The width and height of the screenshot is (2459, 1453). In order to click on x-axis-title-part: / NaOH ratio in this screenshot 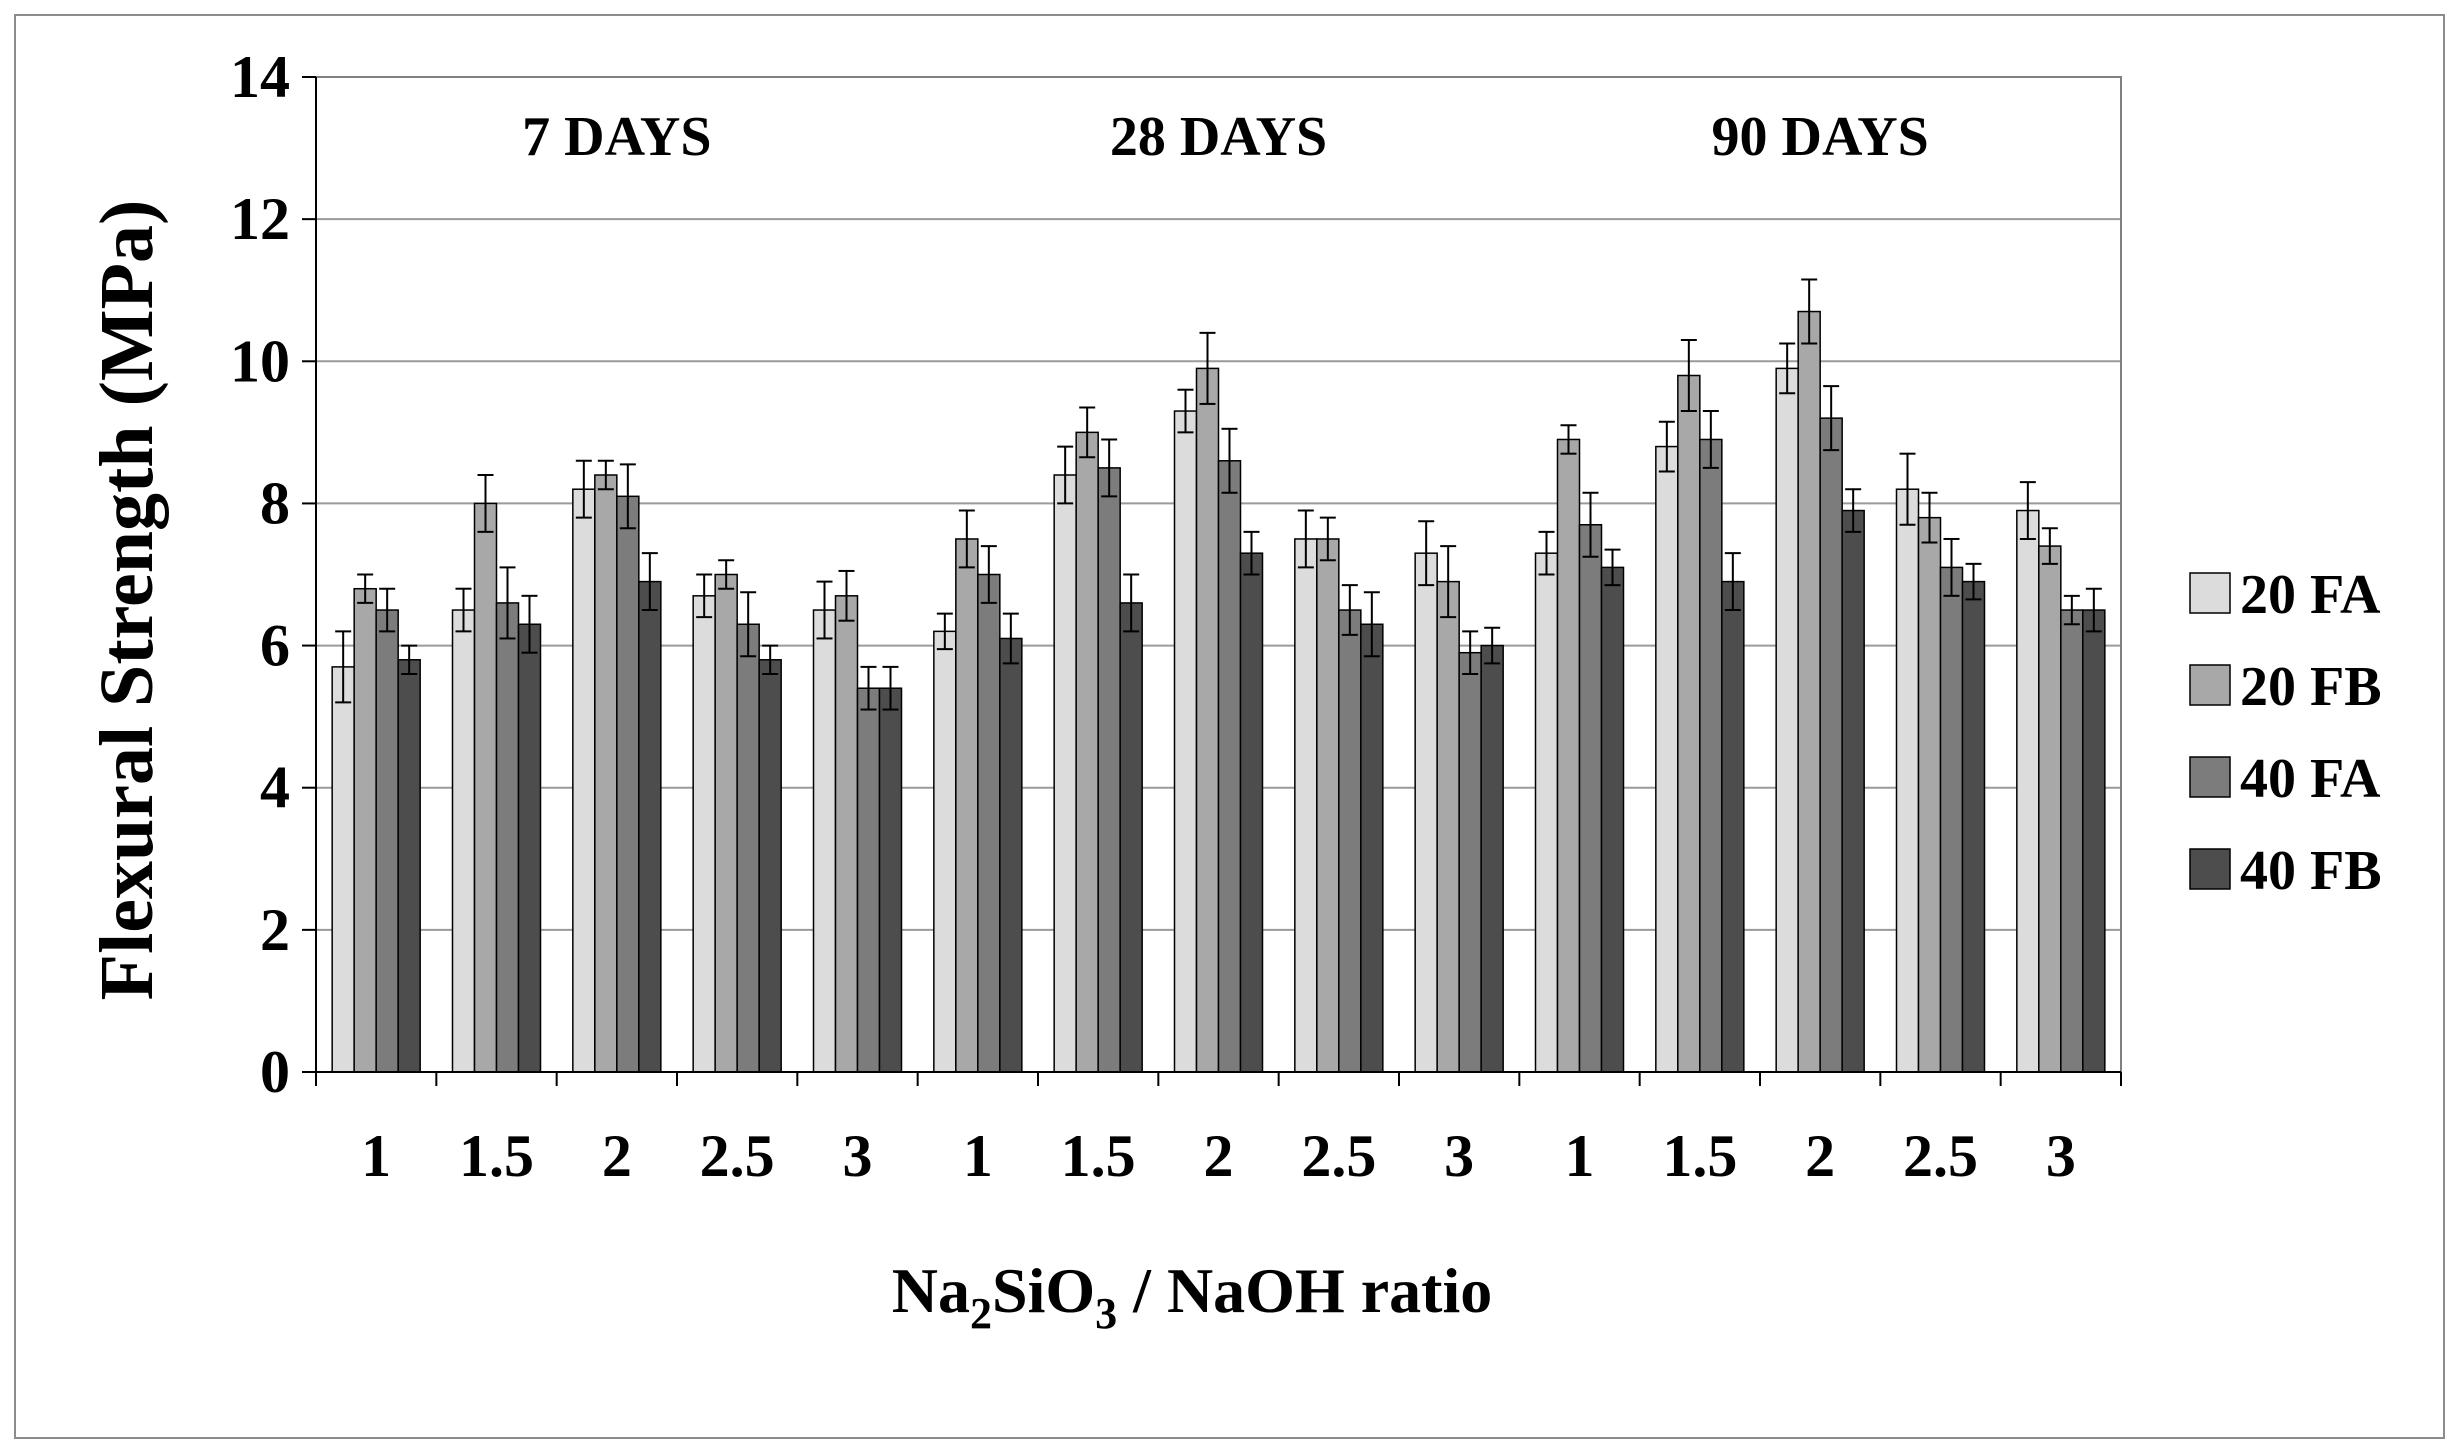, I will do `click(1304, 1290)`.